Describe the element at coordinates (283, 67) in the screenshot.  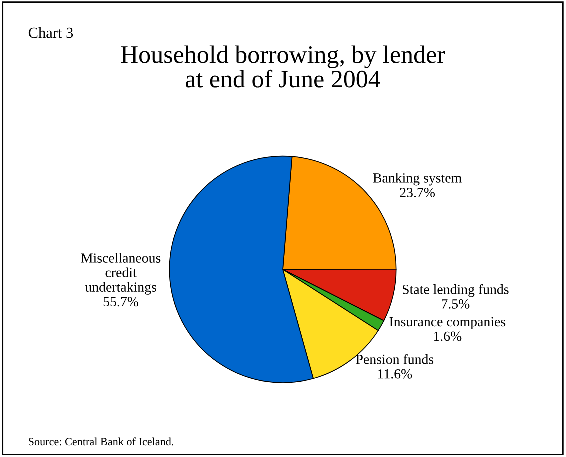
I see `chart-title: Household borrowing, by lender at end of June 2004` at that location.